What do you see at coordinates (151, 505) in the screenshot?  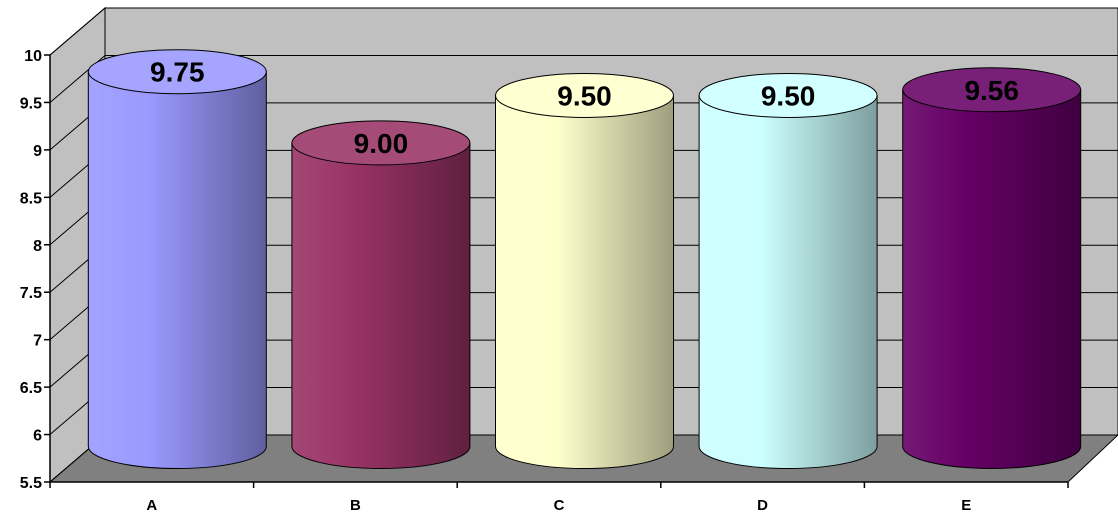 I see `x-tick-label: A` at bounding box center [151, 505].